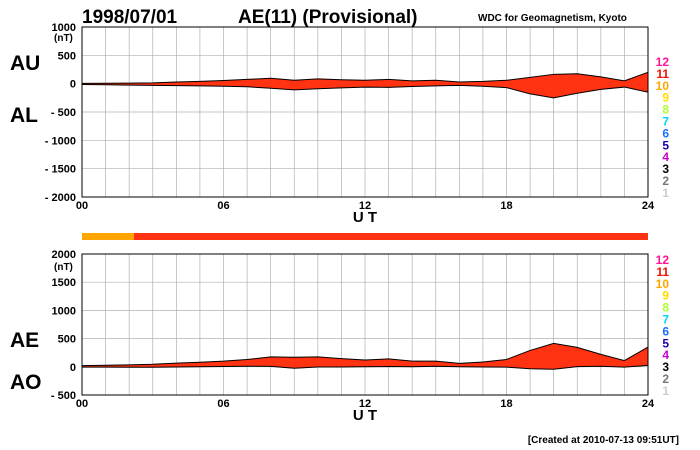  What do you see at coordinates (73, 368) in the screenshot?
I see `ae-ao-y-tick-label: 0` at bounding box center [73, 368].